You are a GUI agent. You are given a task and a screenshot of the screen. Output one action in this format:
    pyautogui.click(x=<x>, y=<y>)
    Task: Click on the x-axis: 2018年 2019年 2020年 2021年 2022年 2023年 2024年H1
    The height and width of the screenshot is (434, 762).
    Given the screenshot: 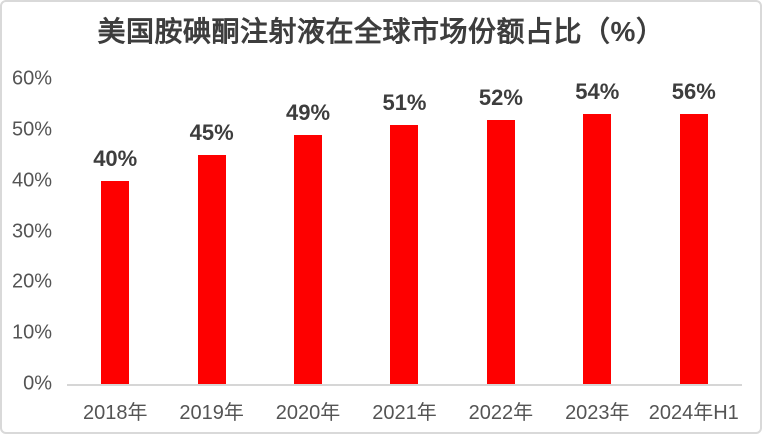 What is the action you would take?
    pyautogui.click(x=404, y=410)
    